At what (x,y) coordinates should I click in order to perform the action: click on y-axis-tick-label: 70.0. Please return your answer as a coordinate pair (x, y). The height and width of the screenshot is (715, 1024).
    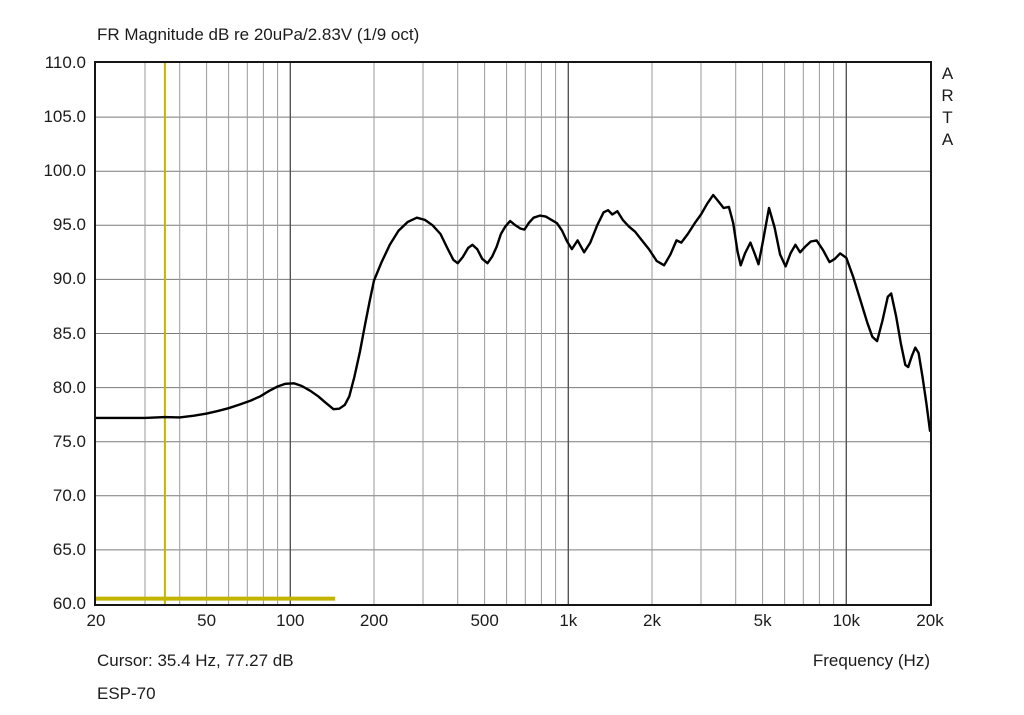
    Looking at the image, I should click on (69, 495).